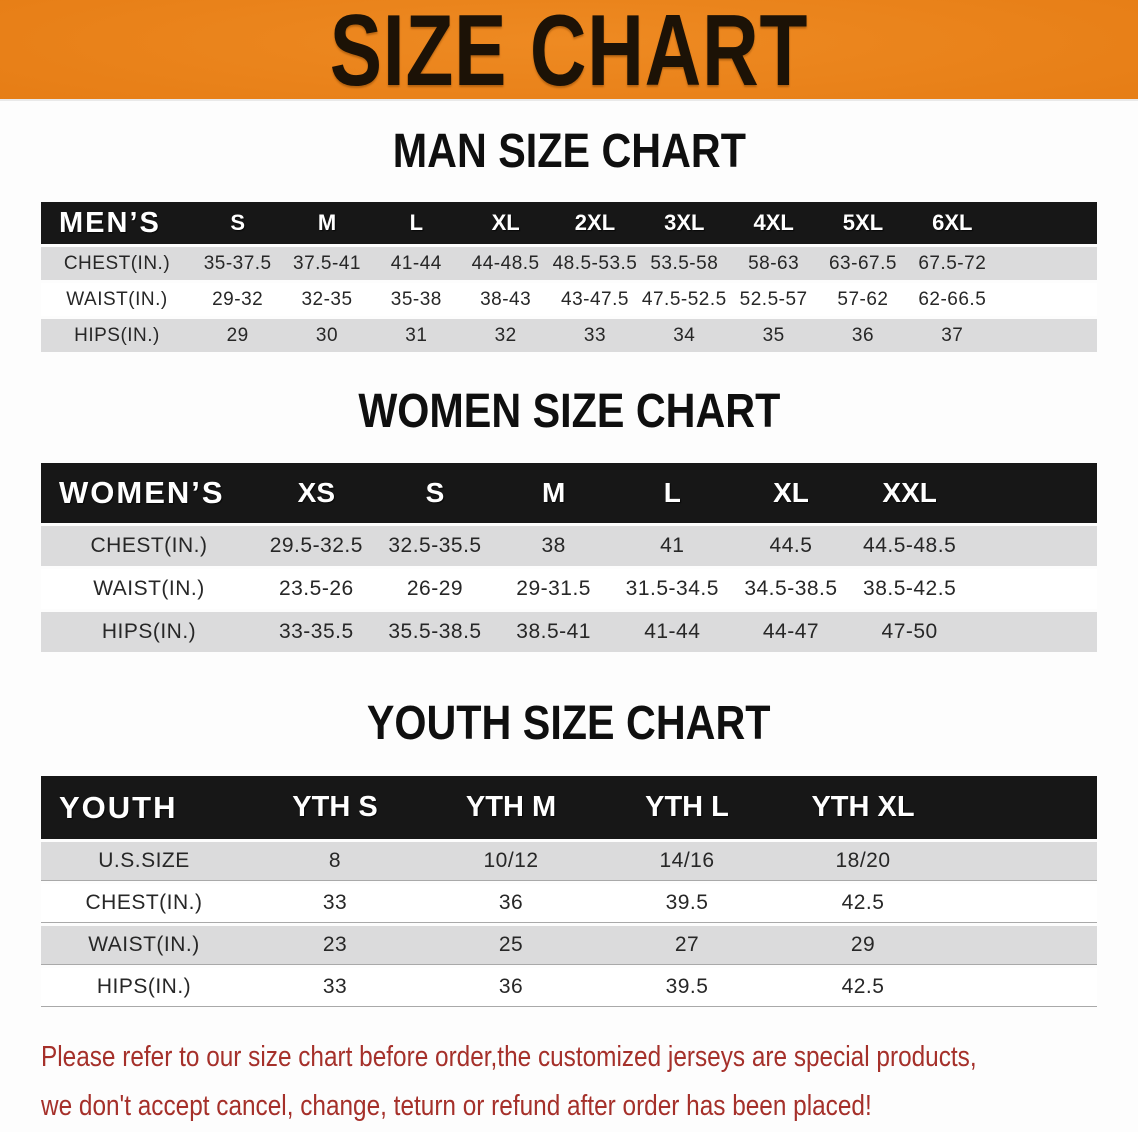 The image size is (1138, 1132). I want to click on size-column-header: YTH XL, so click(863, 807).